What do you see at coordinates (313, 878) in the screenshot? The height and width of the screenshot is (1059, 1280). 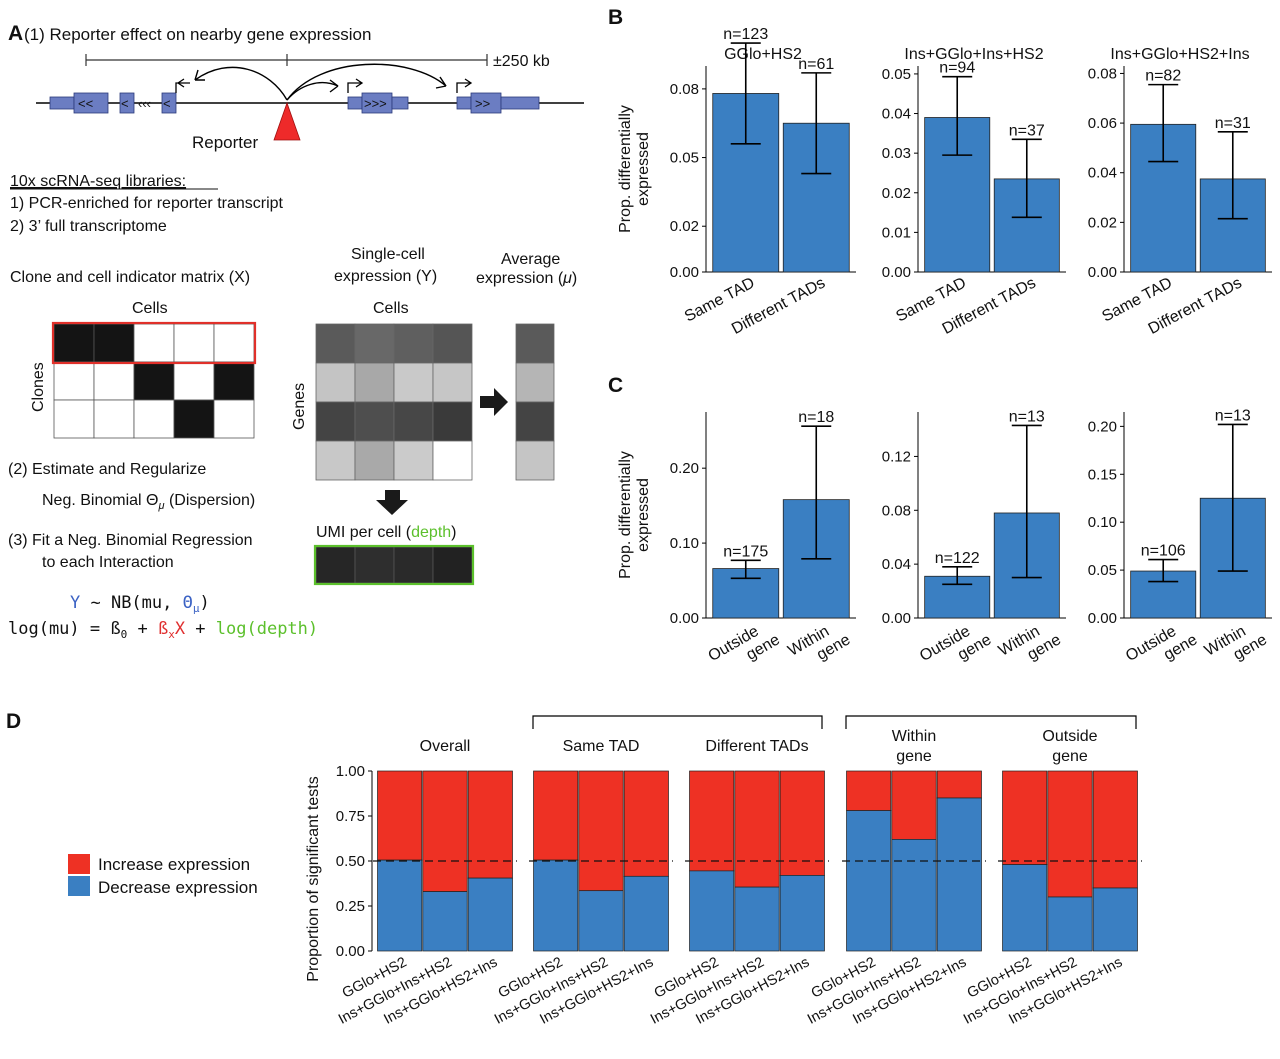 I see `y-axis-label: Proportion of significant tests` at bounding box center [313, 878].